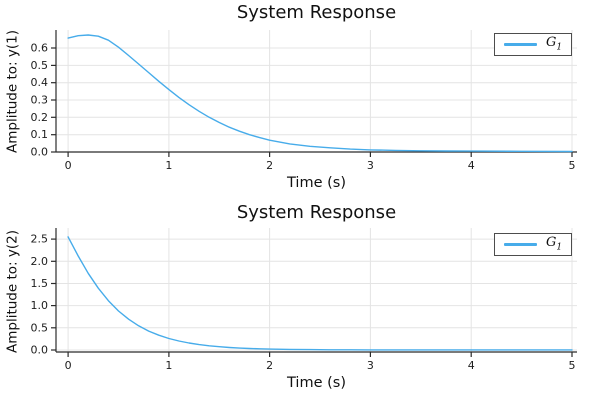 Image resolution: width=600 pixels, height=400 pixels. I want to click on y-axis-label: Amplitude to: y(2), so click(12, 291).